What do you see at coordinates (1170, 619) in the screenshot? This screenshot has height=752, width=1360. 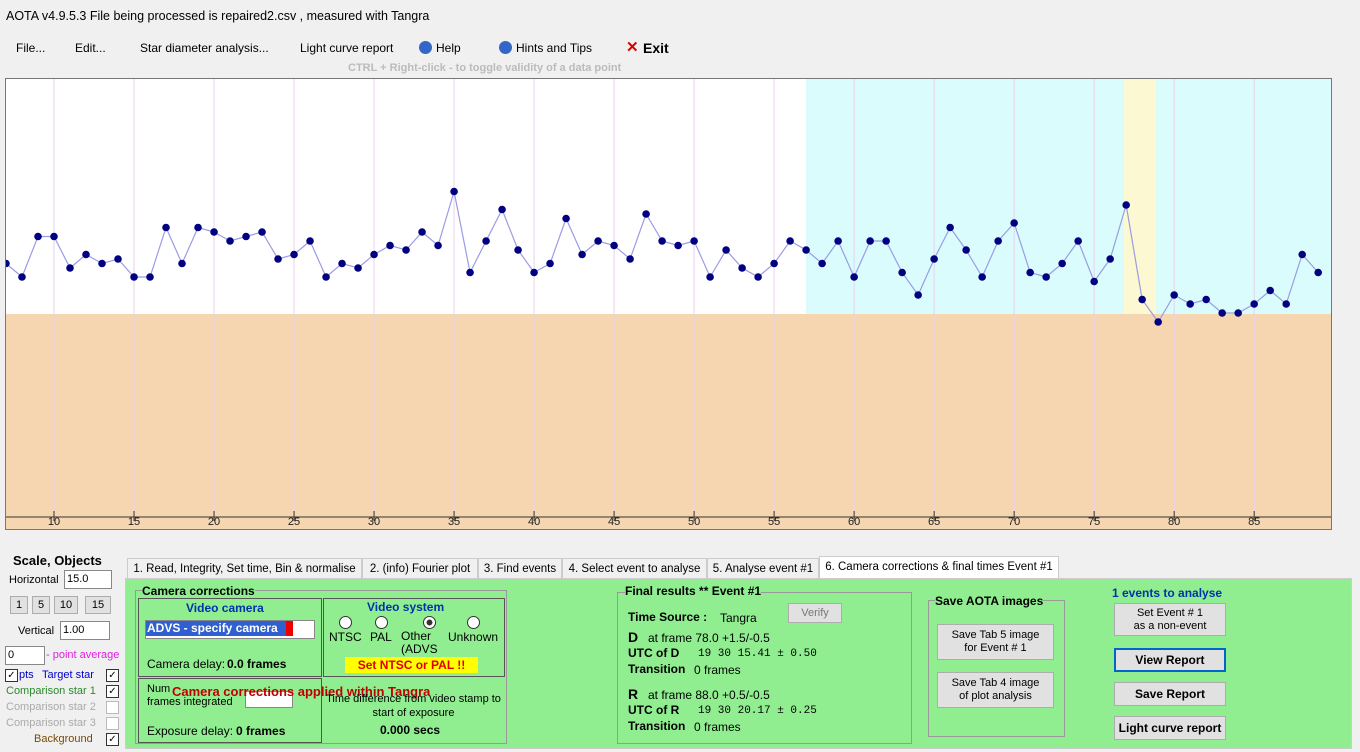 I see `button: Set Event # 1 as a non-event` at bounding box center [1170, 619].